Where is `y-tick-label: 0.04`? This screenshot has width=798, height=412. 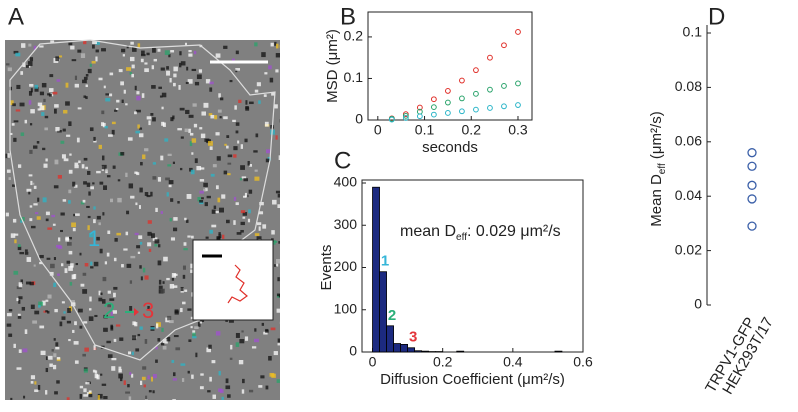 y-tick-label: 0.04 is located at coordinates (688, 195).